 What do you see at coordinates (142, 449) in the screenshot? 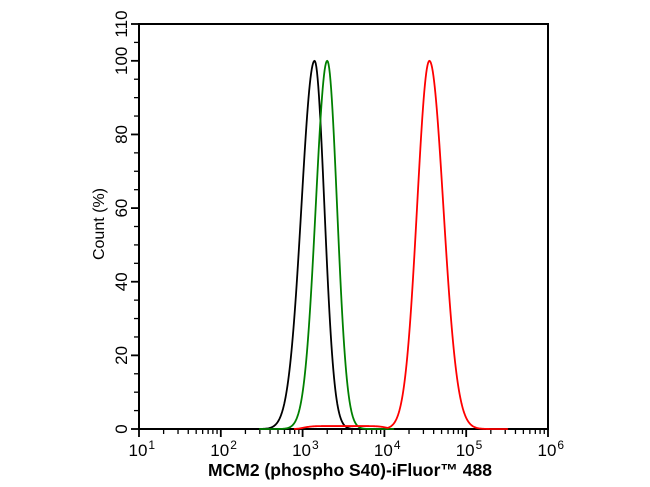
I see `x-tick-label: 10¹` at bounding box center [142, 449].